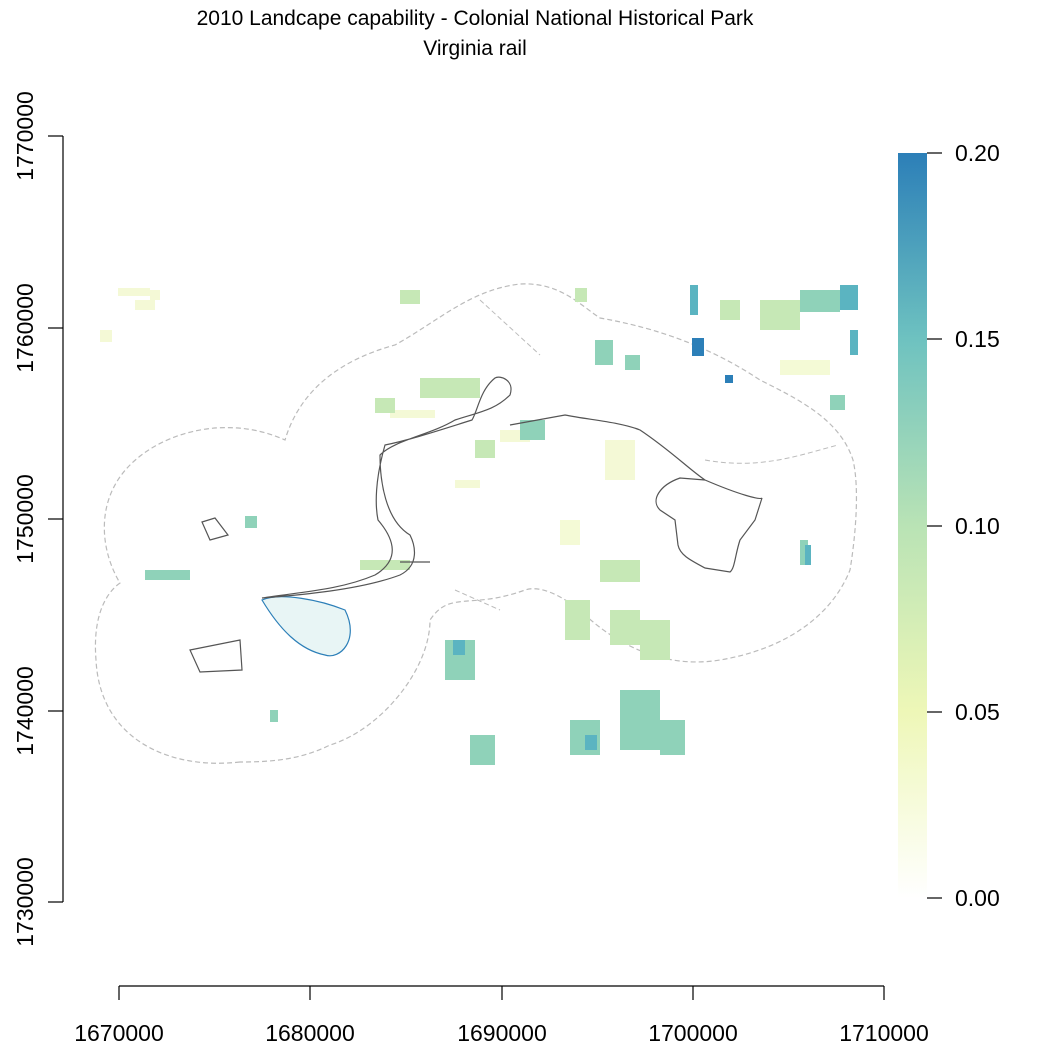 The width and height of the screenshot is (1050, 1050). I want to click on map-subtitle: Virginia rail, so click(475, 48).